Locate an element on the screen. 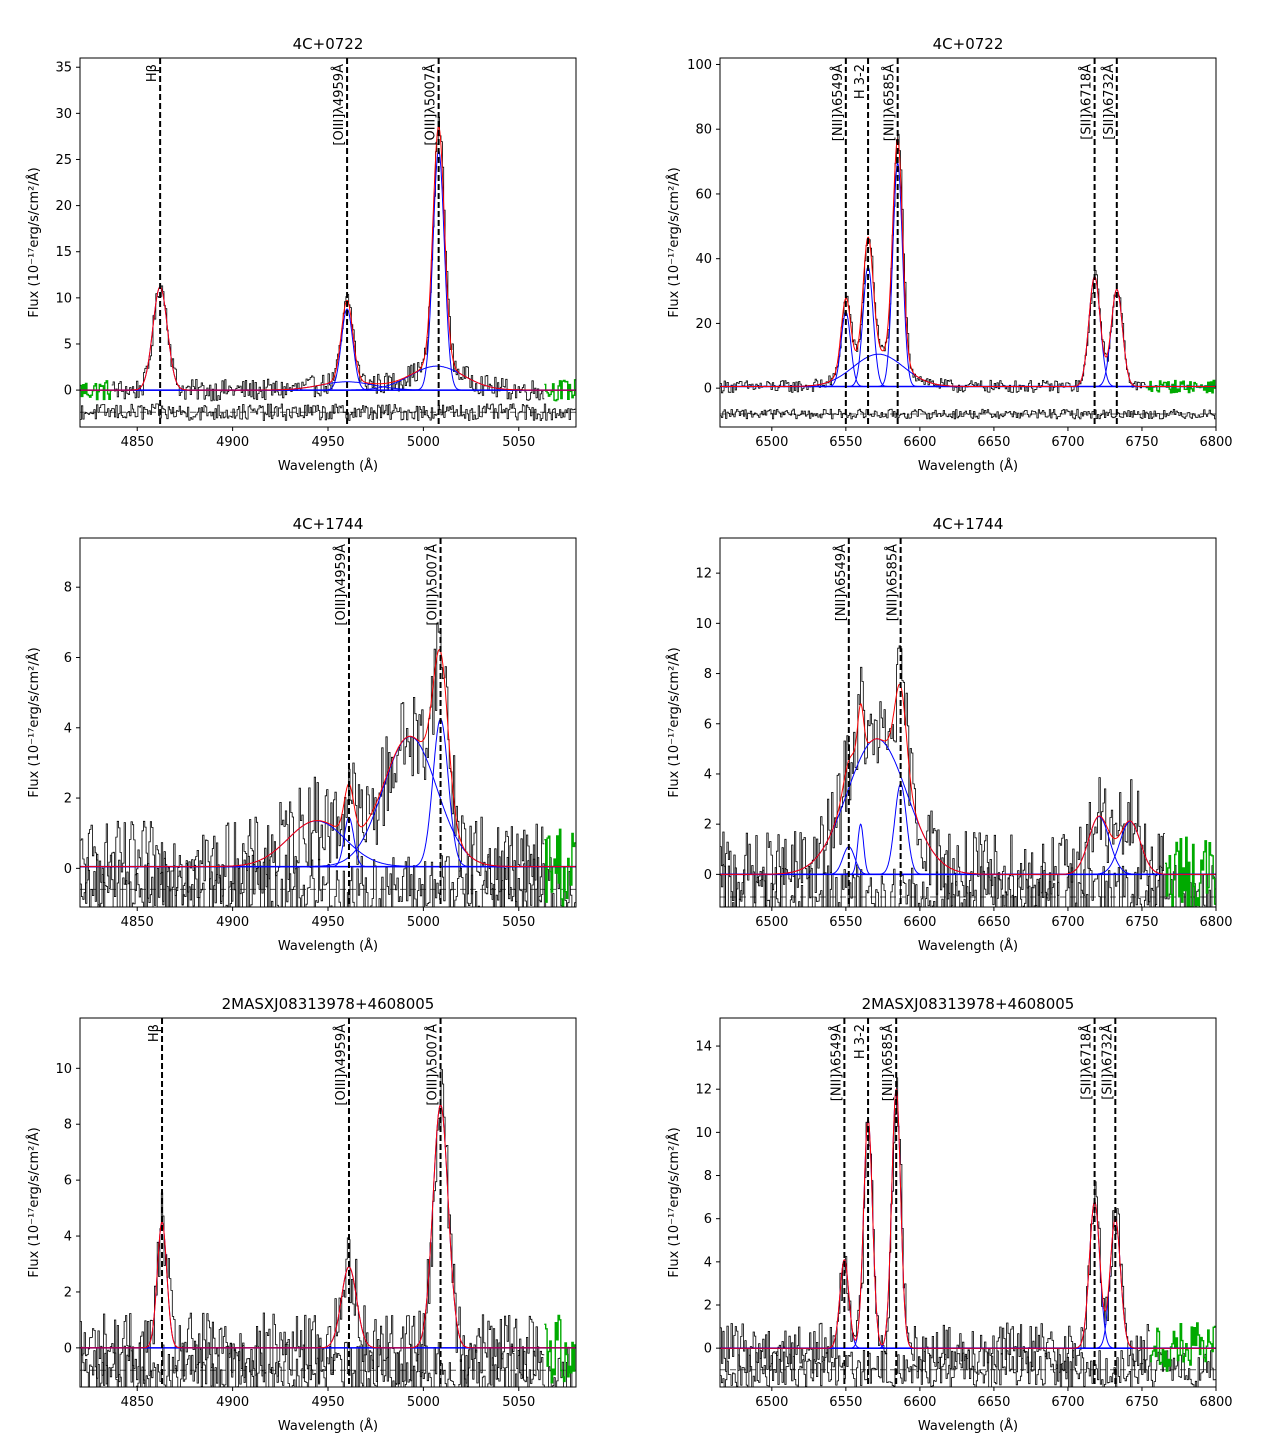 This screenshot has width=1280, height=1440. x-tick-label-5: 5050 is located at coordinates (518, 1402).